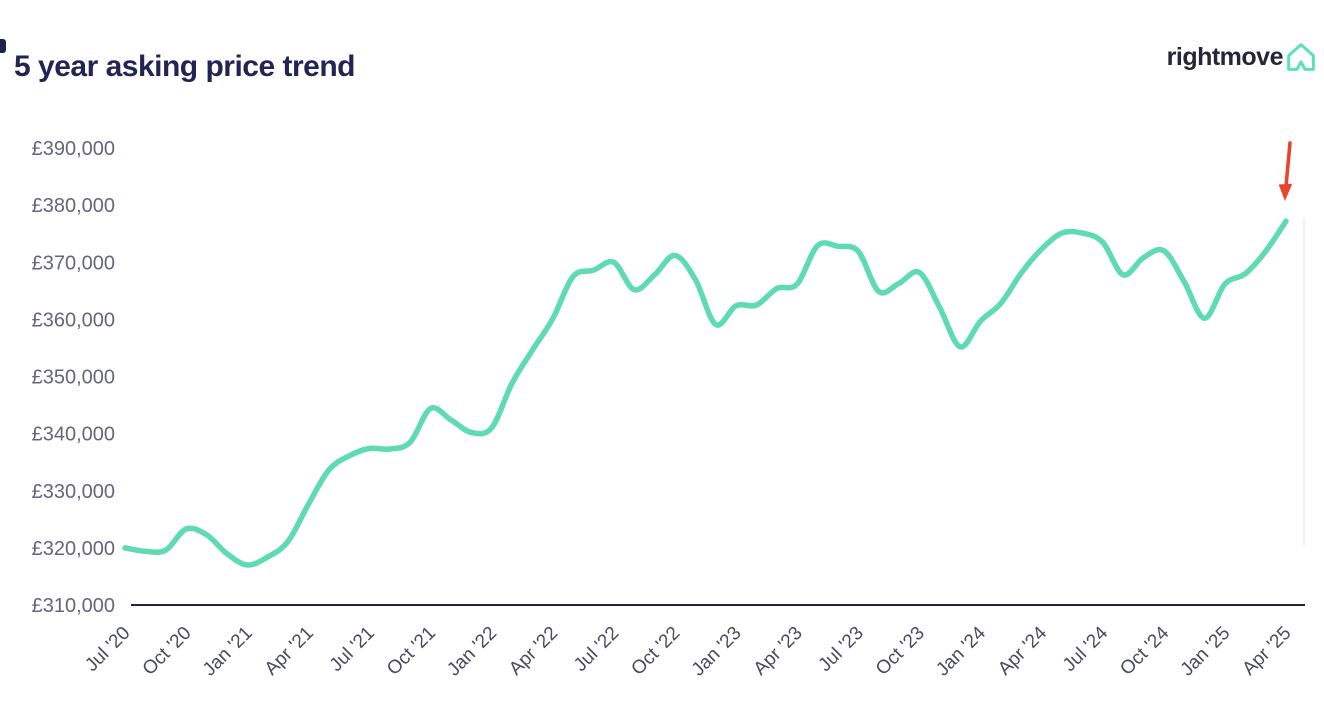 This screenshot has height=726, width=1324. Describe the element at coordinates (185, 66) in the screenshot. I see `chart-title: 5 year asking price trend` at that location.